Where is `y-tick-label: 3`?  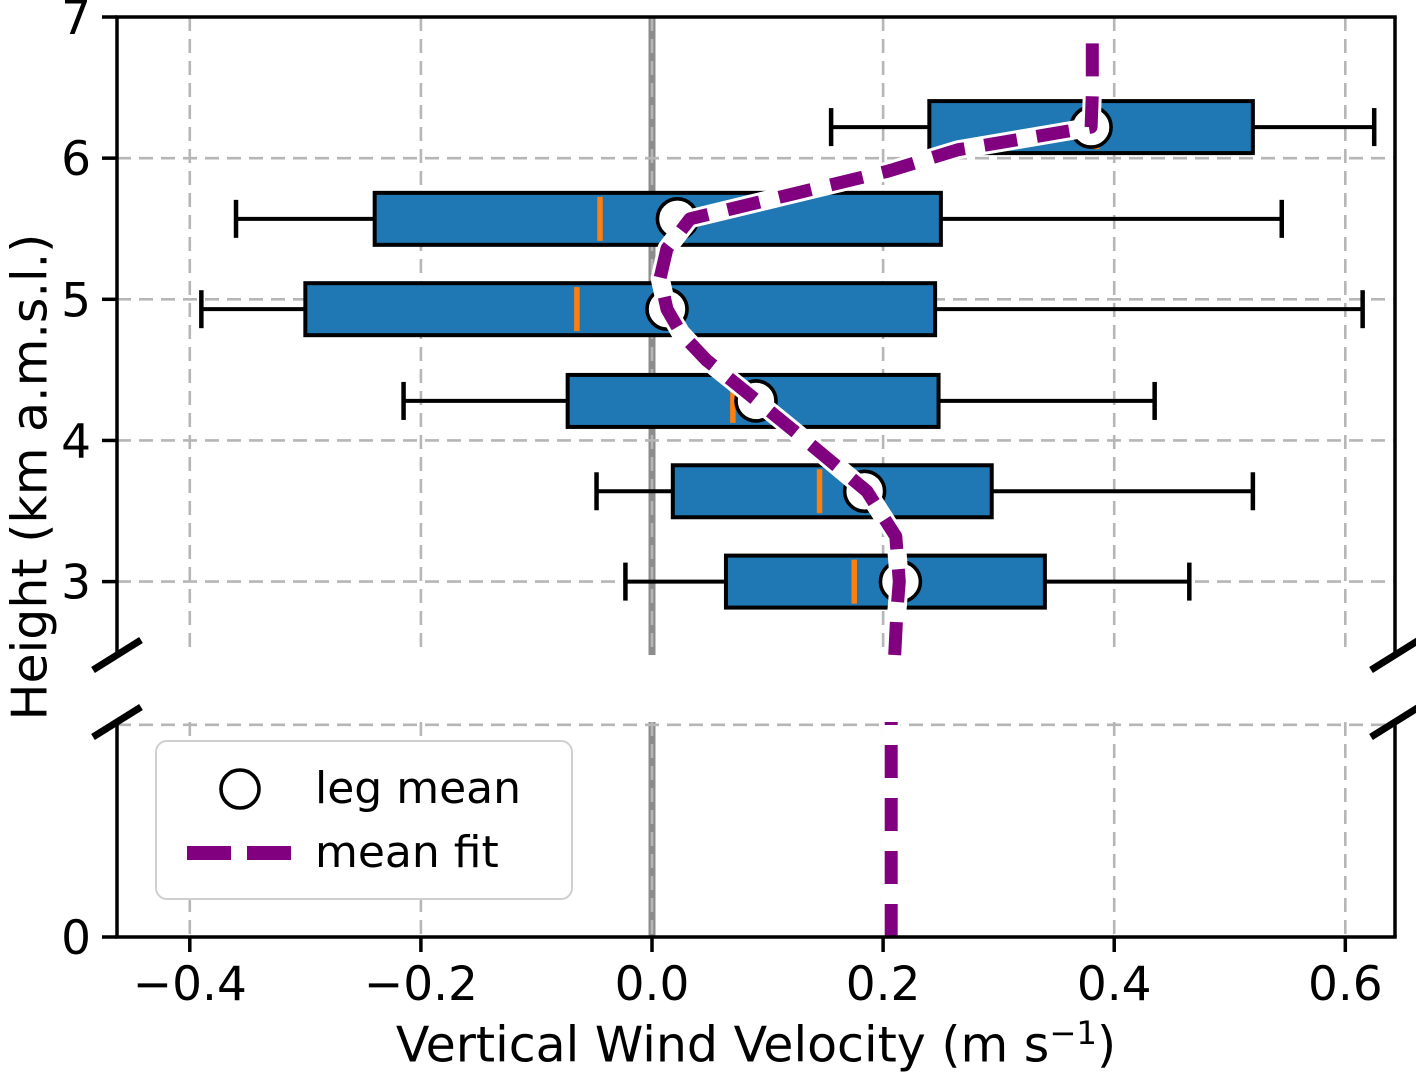
y-tick-label: 3 is located at coordinates (76, 583).